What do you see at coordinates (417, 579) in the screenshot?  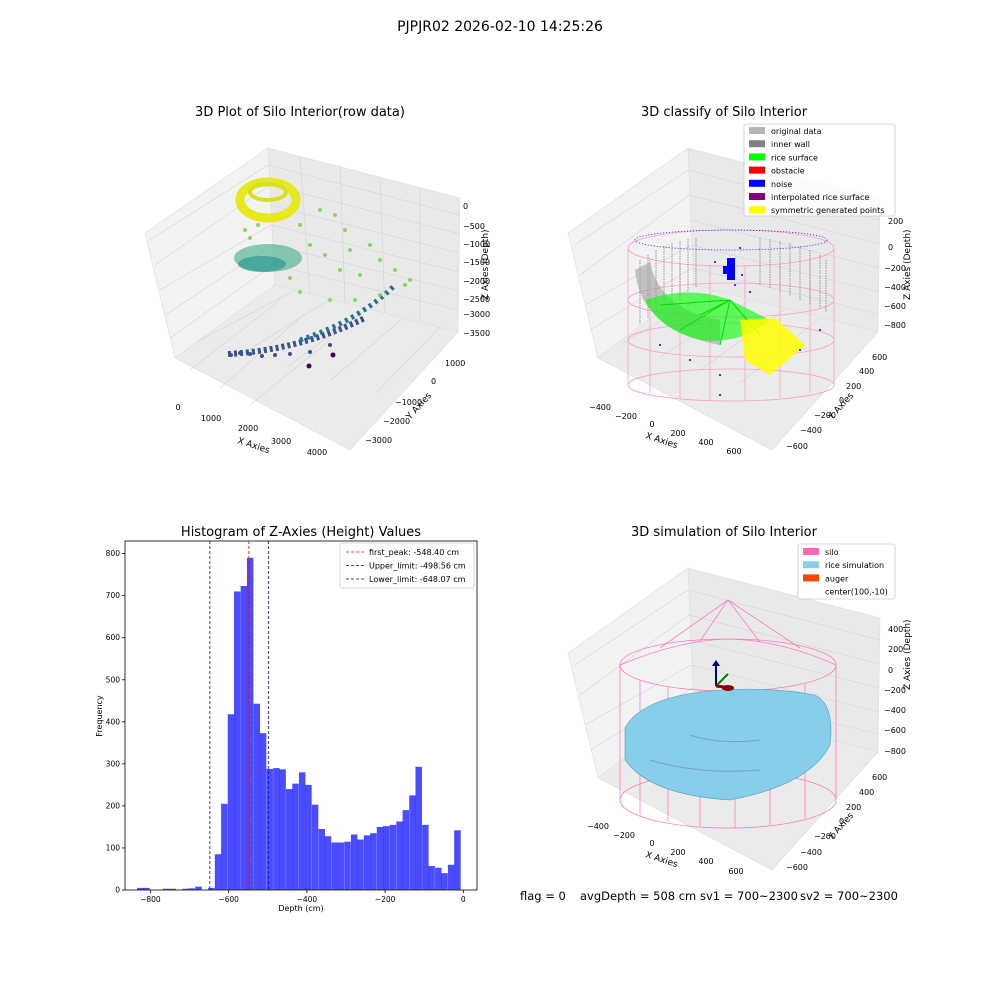 I see `legend-entry-label: Lower_limit: -648.07 cm` at bounding box center [417, 579].